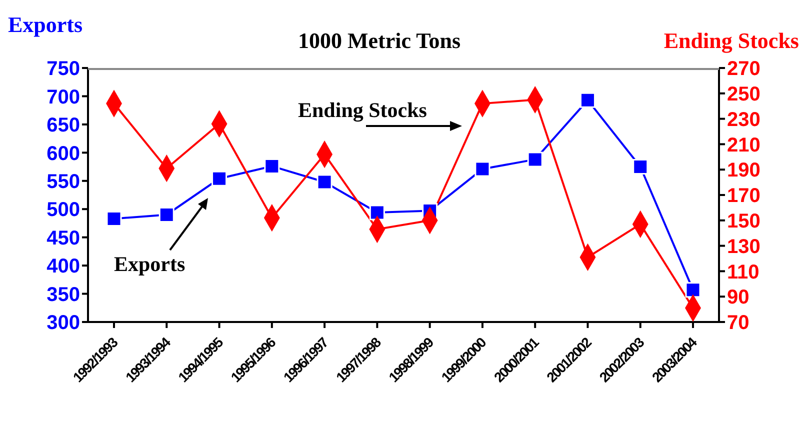 Image resolution: width=807 pixels, height=440 pixels. Describe the element at coordinates (63, 210) in the screenshot. I see `y-tick-label: 500` at that location.